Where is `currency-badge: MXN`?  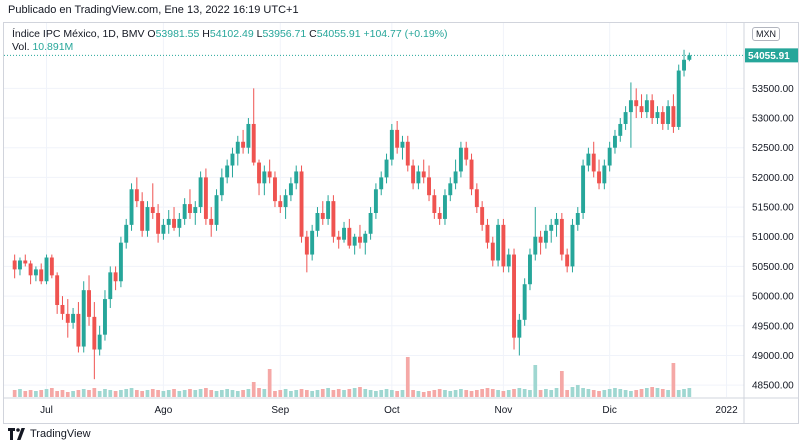 currency-badge: MXN is located at coordinates (766, 34).